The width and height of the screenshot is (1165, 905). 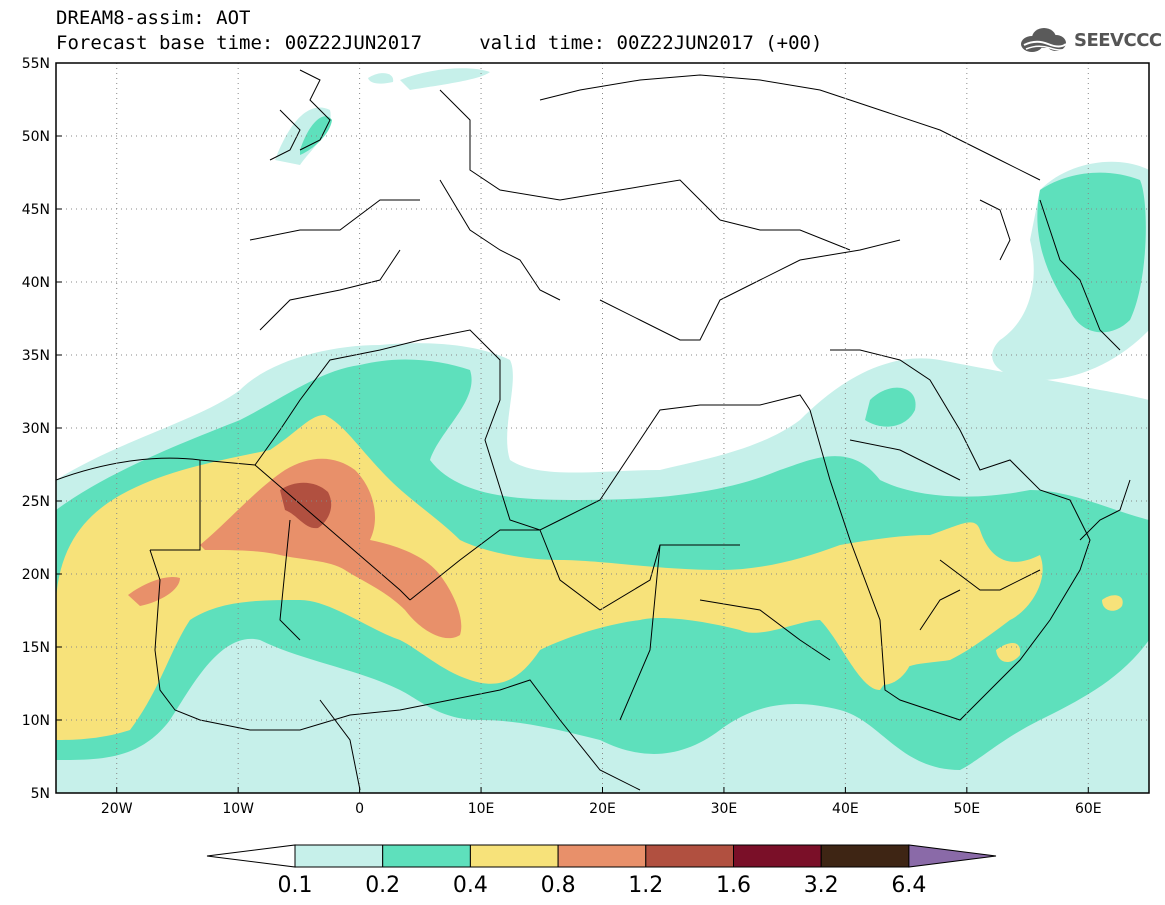 I want to click on lat-label: 30N, so click(x=36, y=429).